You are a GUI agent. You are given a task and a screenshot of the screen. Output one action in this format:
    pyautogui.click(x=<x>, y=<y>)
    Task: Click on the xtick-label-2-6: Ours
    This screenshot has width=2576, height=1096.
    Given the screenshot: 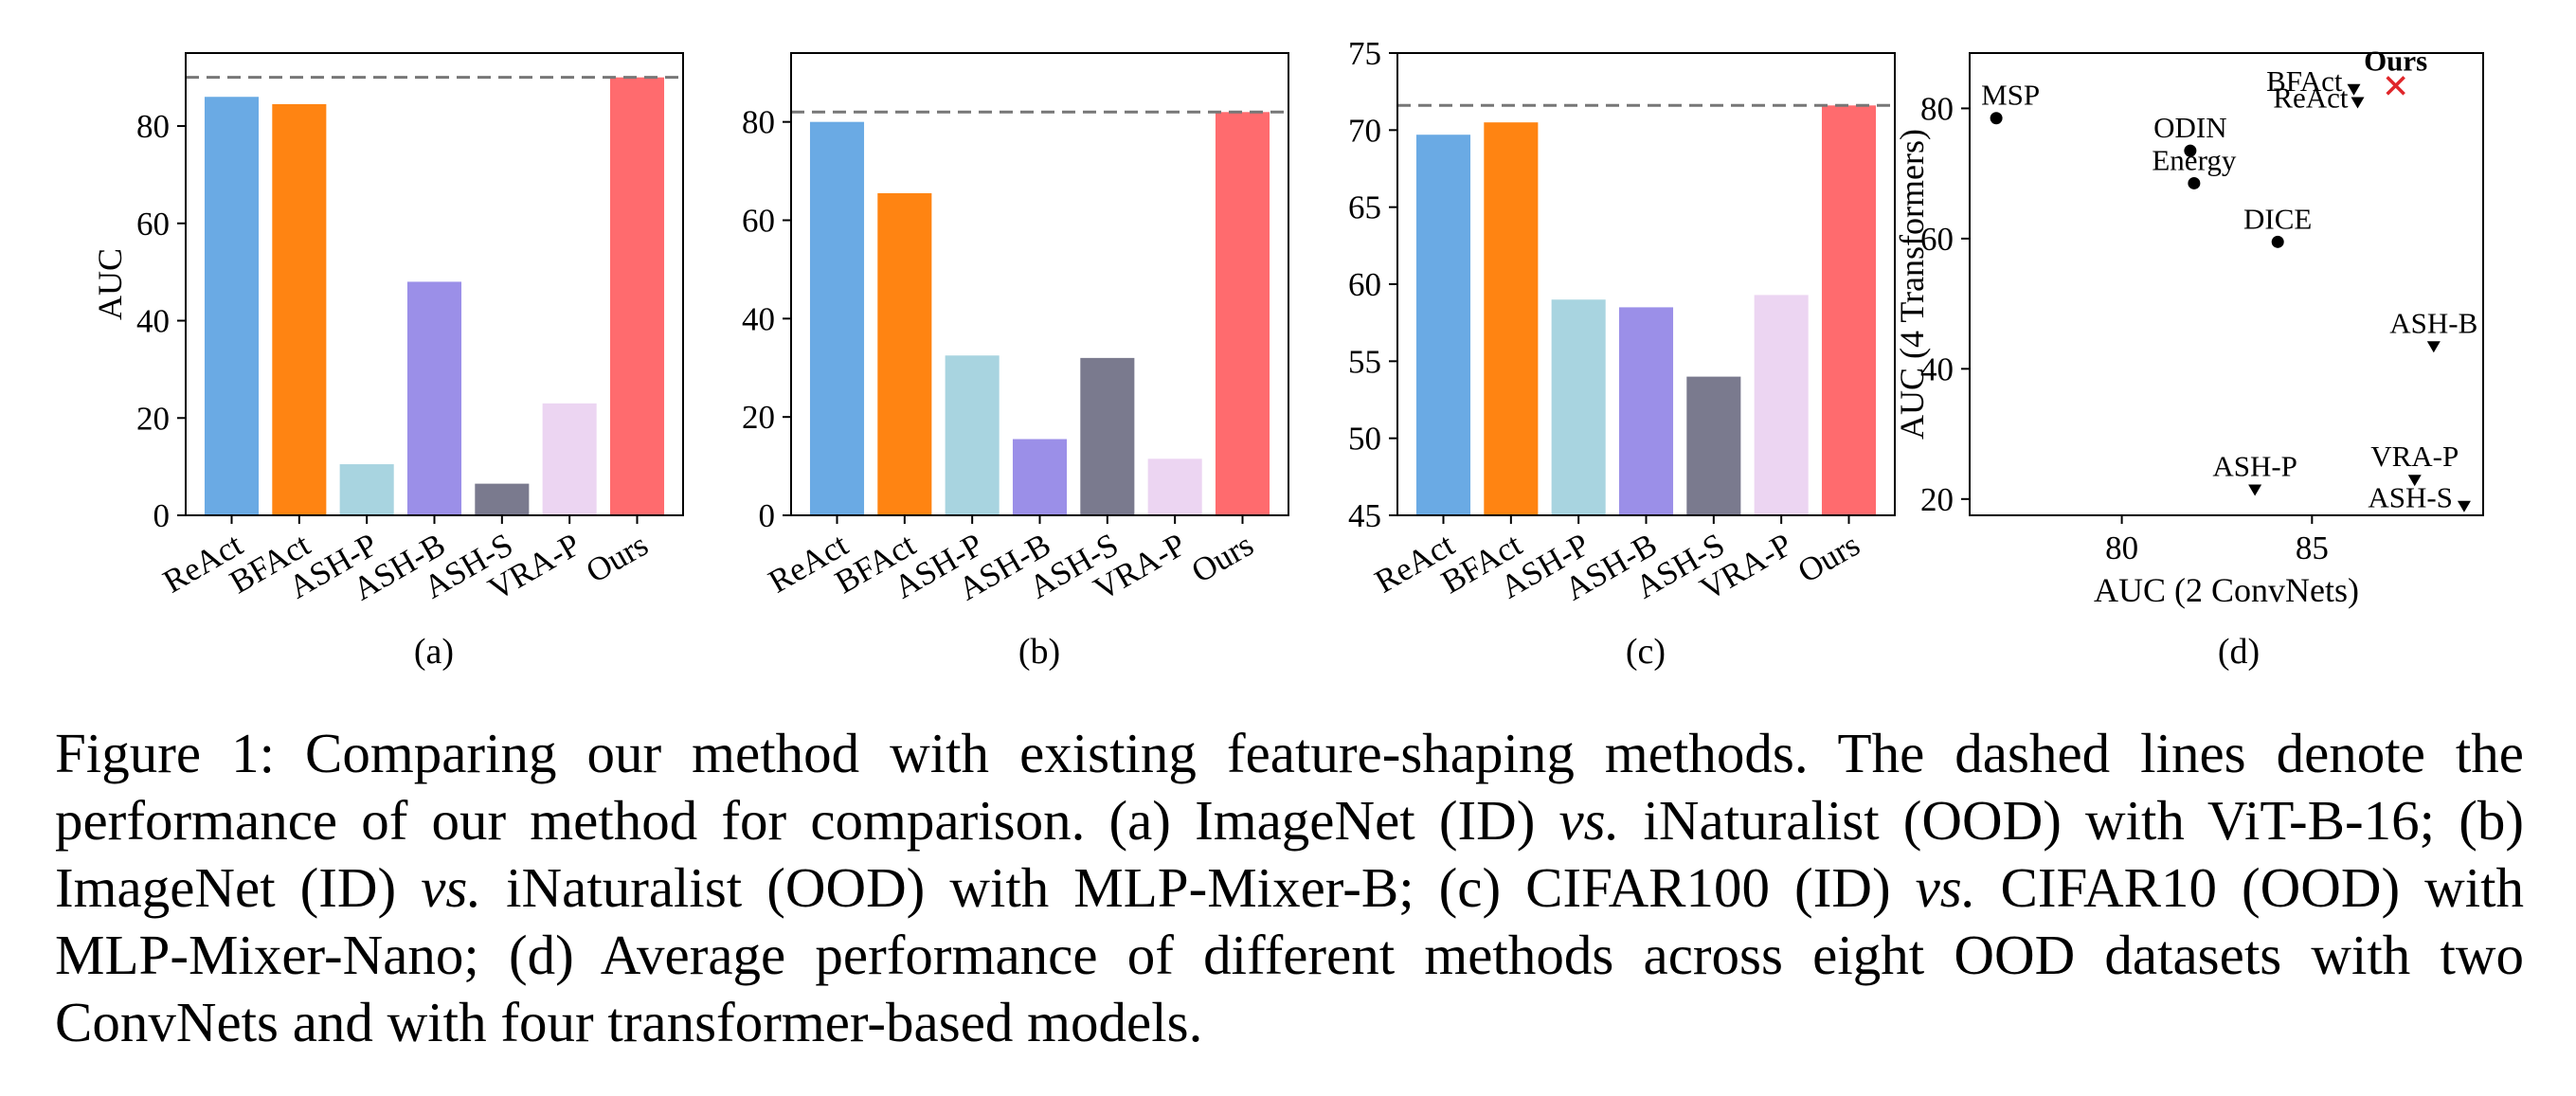 What is the action you would take?
    pyautogui.click(x=1828, y=558)
    